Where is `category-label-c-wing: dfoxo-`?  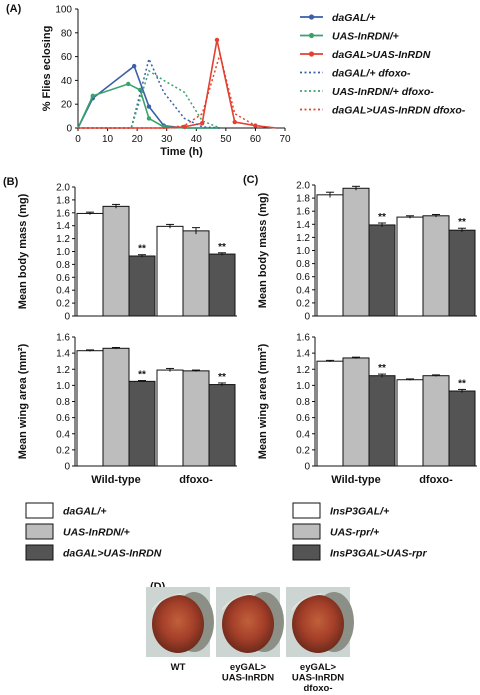 category-label-c-wing: dfoxo- is located at coordinates (436, 480).